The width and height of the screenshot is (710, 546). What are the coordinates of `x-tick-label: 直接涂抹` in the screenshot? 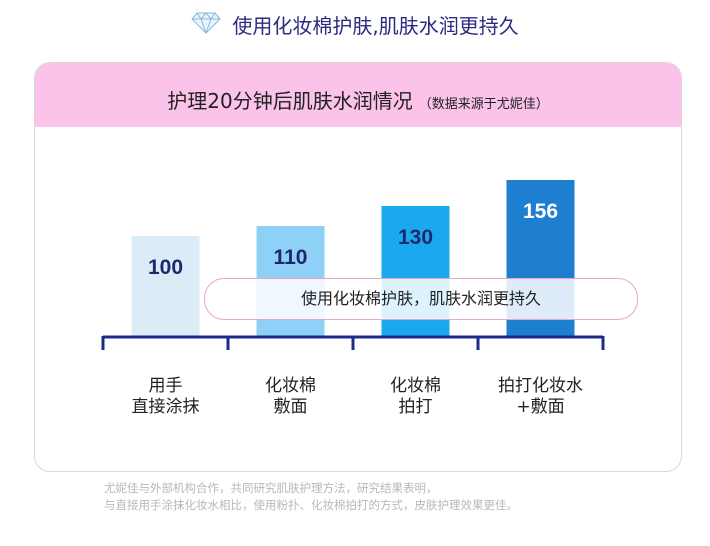 It's located at (166, 407).